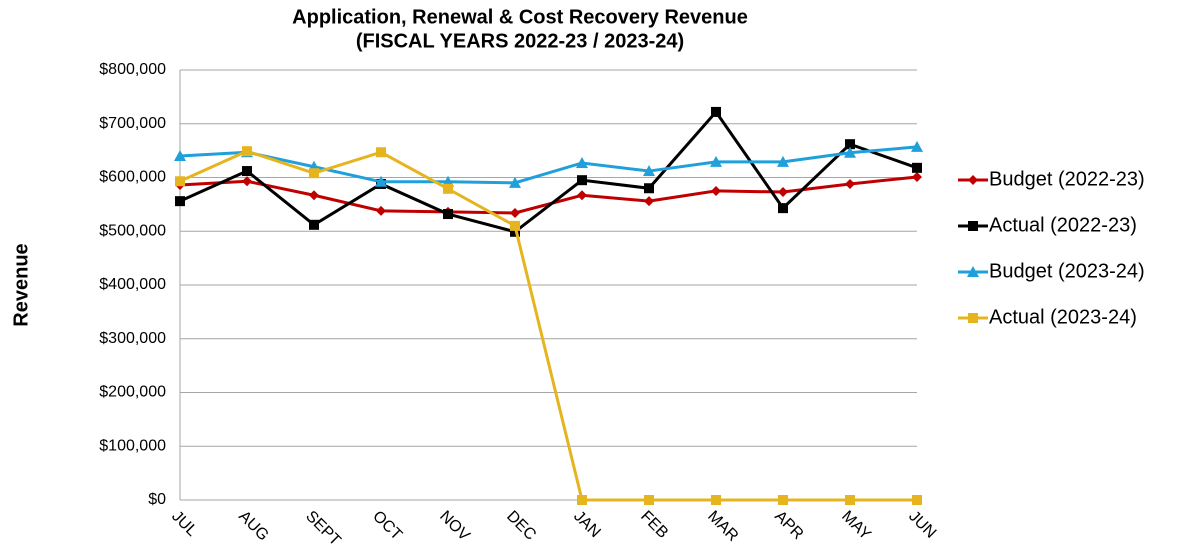  What do you see at coordinates (132, 230) in the screenshot?
I see `y-tick-label: $500,000` at bounding box center [132, 230].